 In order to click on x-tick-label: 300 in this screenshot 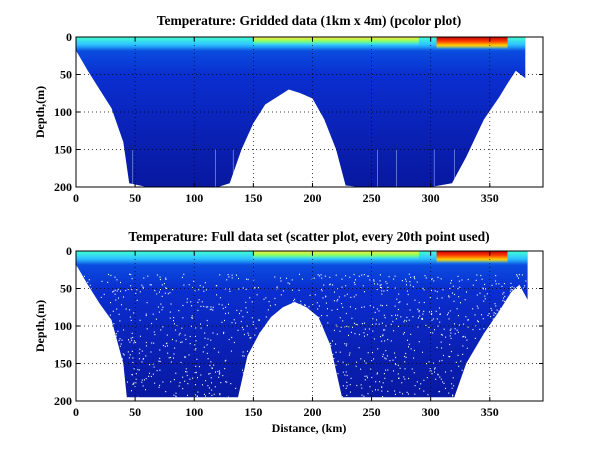, I will do `click(431, 412)`.